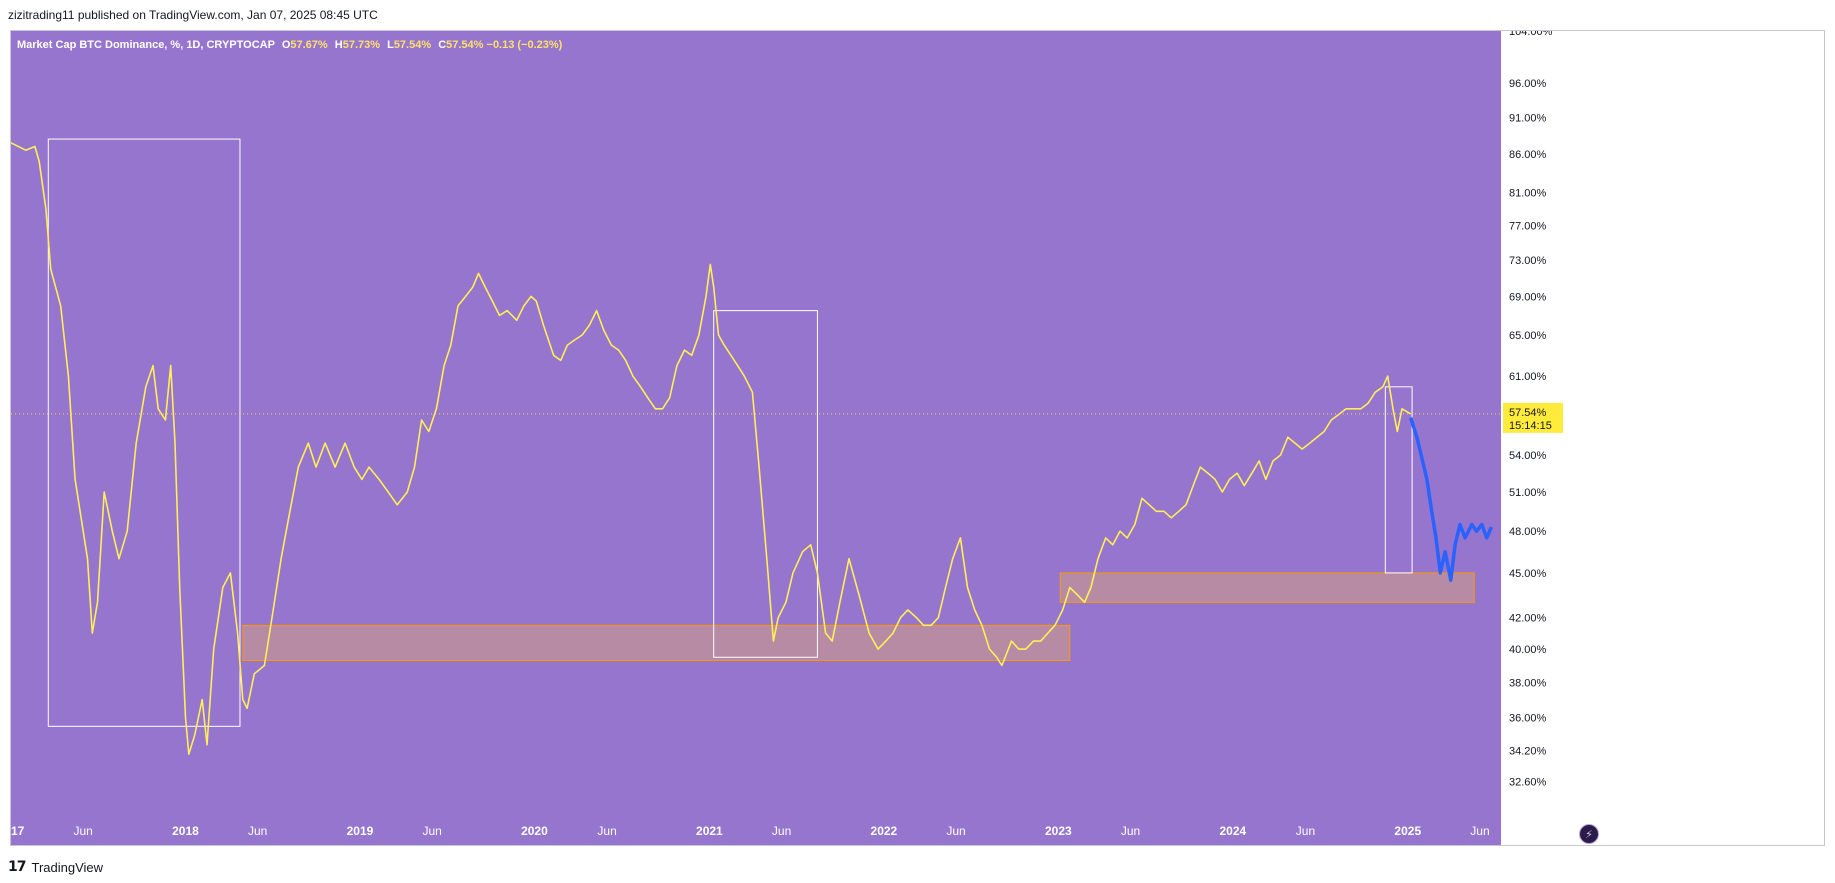 This screenshot has width=1835, height=883. Describe the element at coordinates (1528, 532) in the screenshot. I see `y-tick-label: 48.00%` at that location.